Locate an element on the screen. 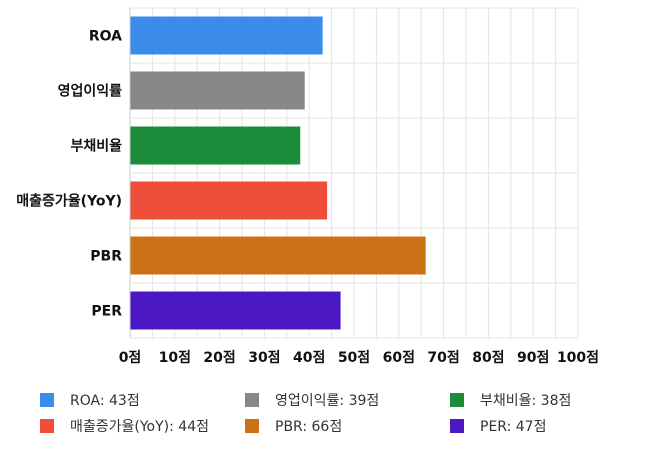 This screenshot has height=450, width=650. x-tick-label-7: 70점 is located at coordinates (443, 357).